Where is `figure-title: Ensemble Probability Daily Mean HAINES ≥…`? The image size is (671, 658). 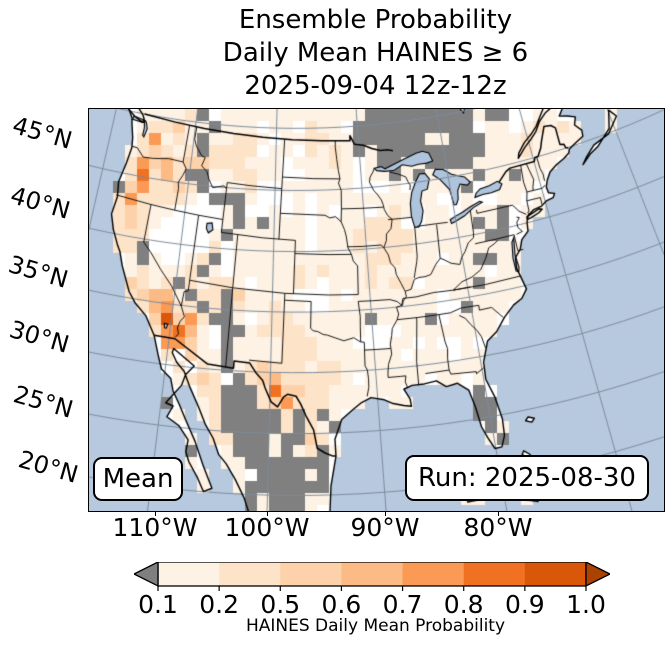
figure-title: Ensemble Probability Daily Mean HAINES ≥… is located at coordinates (375, 53).